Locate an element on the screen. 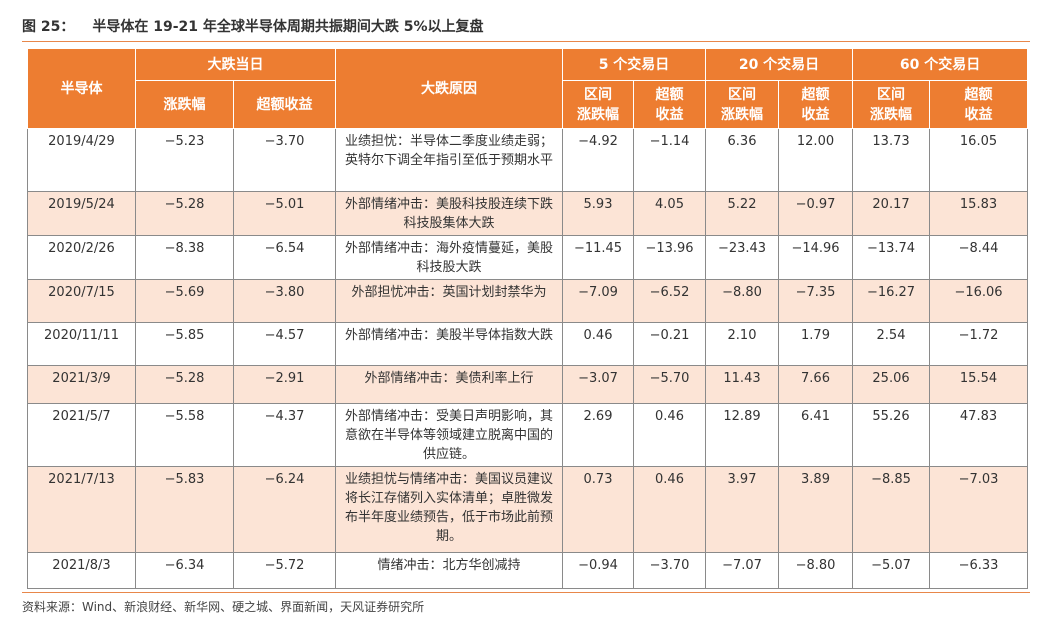 The height and width of the screenshot is (627, 1054). cell-20d-excess: −0.97 is located at coordinates (815, 213).